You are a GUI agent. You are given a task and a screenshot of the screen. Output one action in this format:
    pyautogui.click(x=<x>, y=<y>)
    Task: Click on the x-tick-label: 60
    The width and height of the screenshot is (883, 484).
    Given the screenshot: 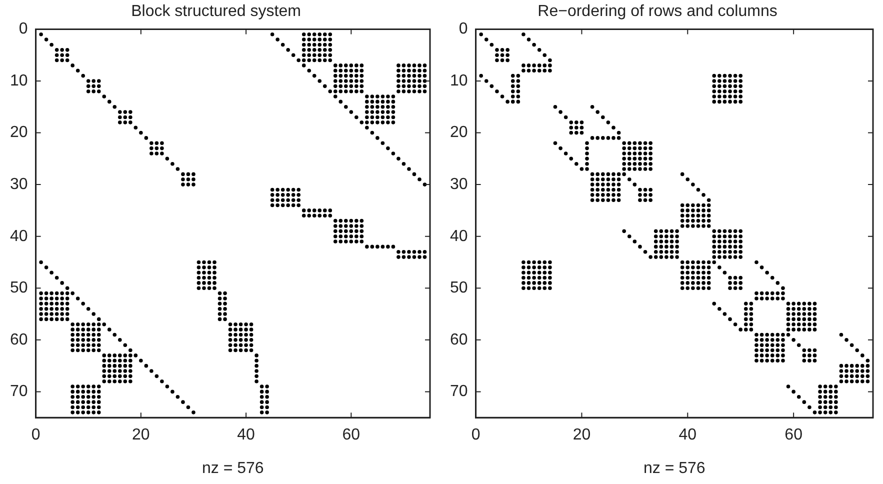 What is the action you would take?
    pyautogui.click(x=793, y=435)
    